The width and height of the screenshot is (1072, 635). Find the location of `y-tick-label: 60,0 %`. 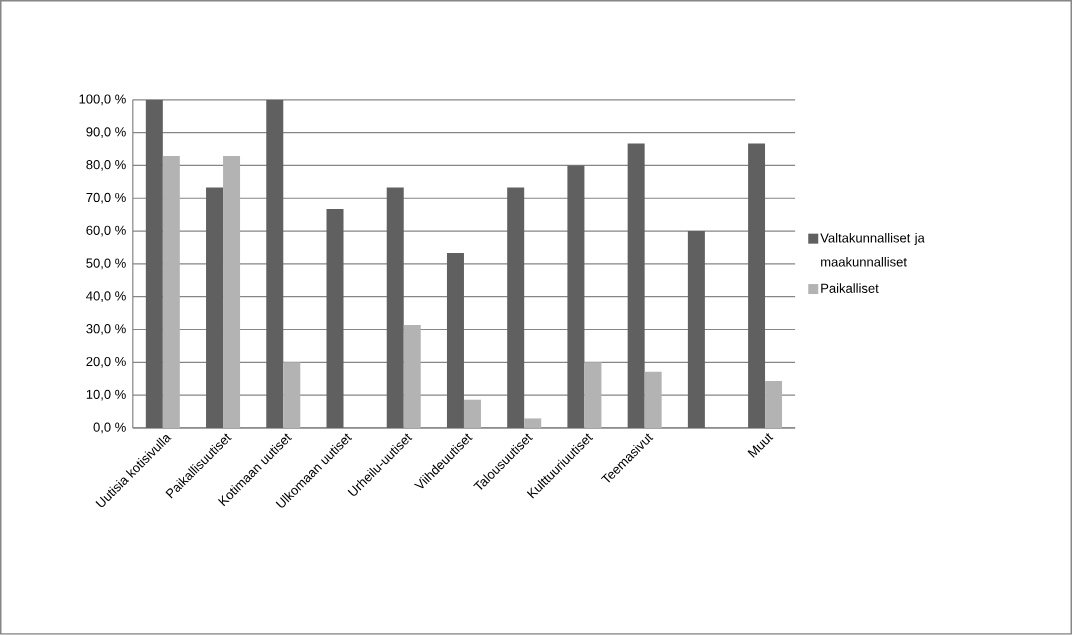

y-tick-label: 60,0 % is located at coordinates (106, 231).